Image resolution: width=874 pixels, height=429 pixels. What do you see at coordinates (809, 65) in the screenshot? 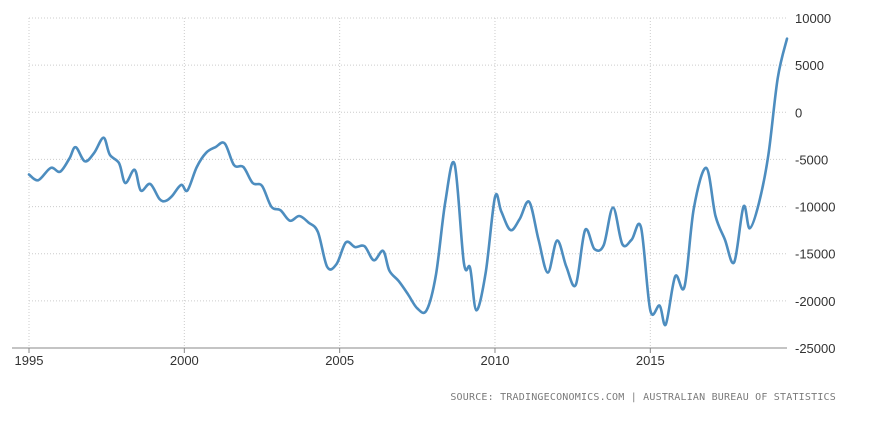
I see `y-tick-label: 5000` at bounding box center [809, 65].